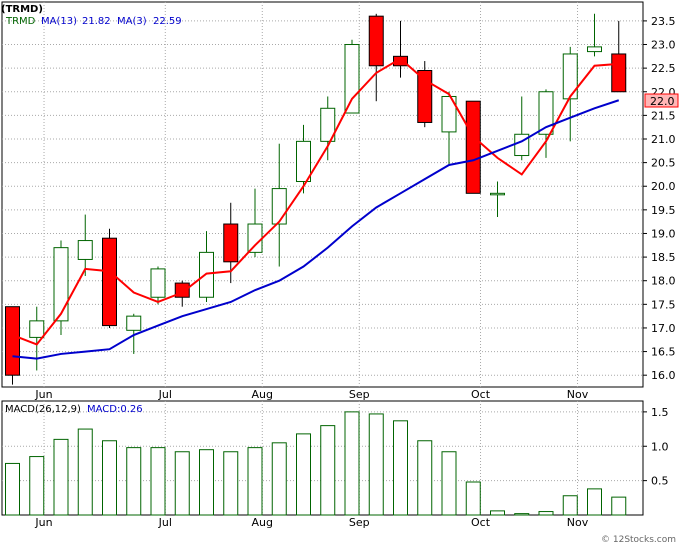 This screenshot has width=680, height=546. Describe the element at coordinates (638, 540) in the screenshot. I see `copyright: © 12Stocks.com` at that location.